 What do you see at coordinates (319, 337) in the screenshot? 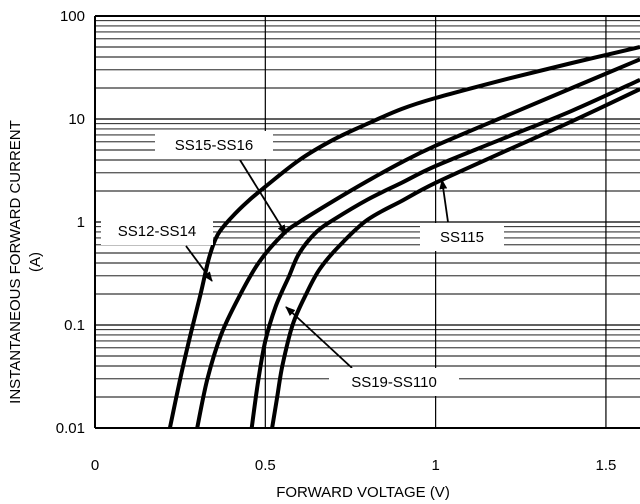
I see `ss19-ss110-leader-arrow` at bounding box center [319, 337].